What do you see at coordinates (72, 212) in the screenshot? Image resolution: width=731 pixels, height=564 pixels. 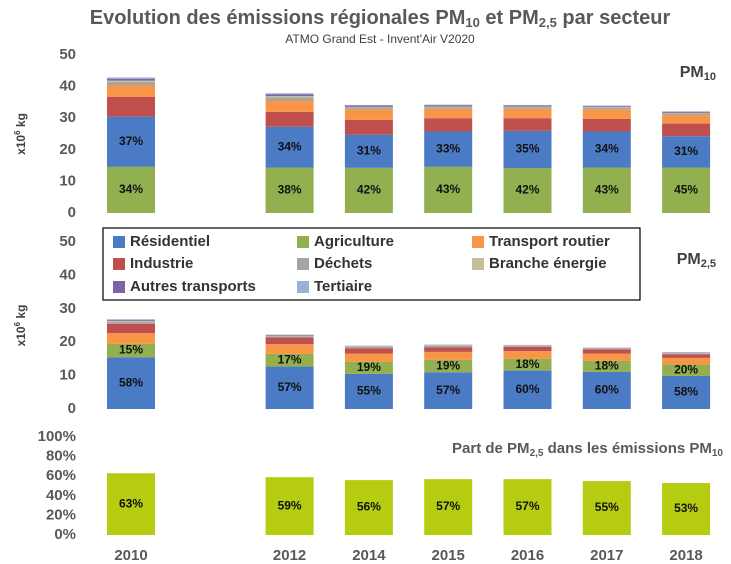 I see `y-tick-label: 0` at bounding box center [72, 212].